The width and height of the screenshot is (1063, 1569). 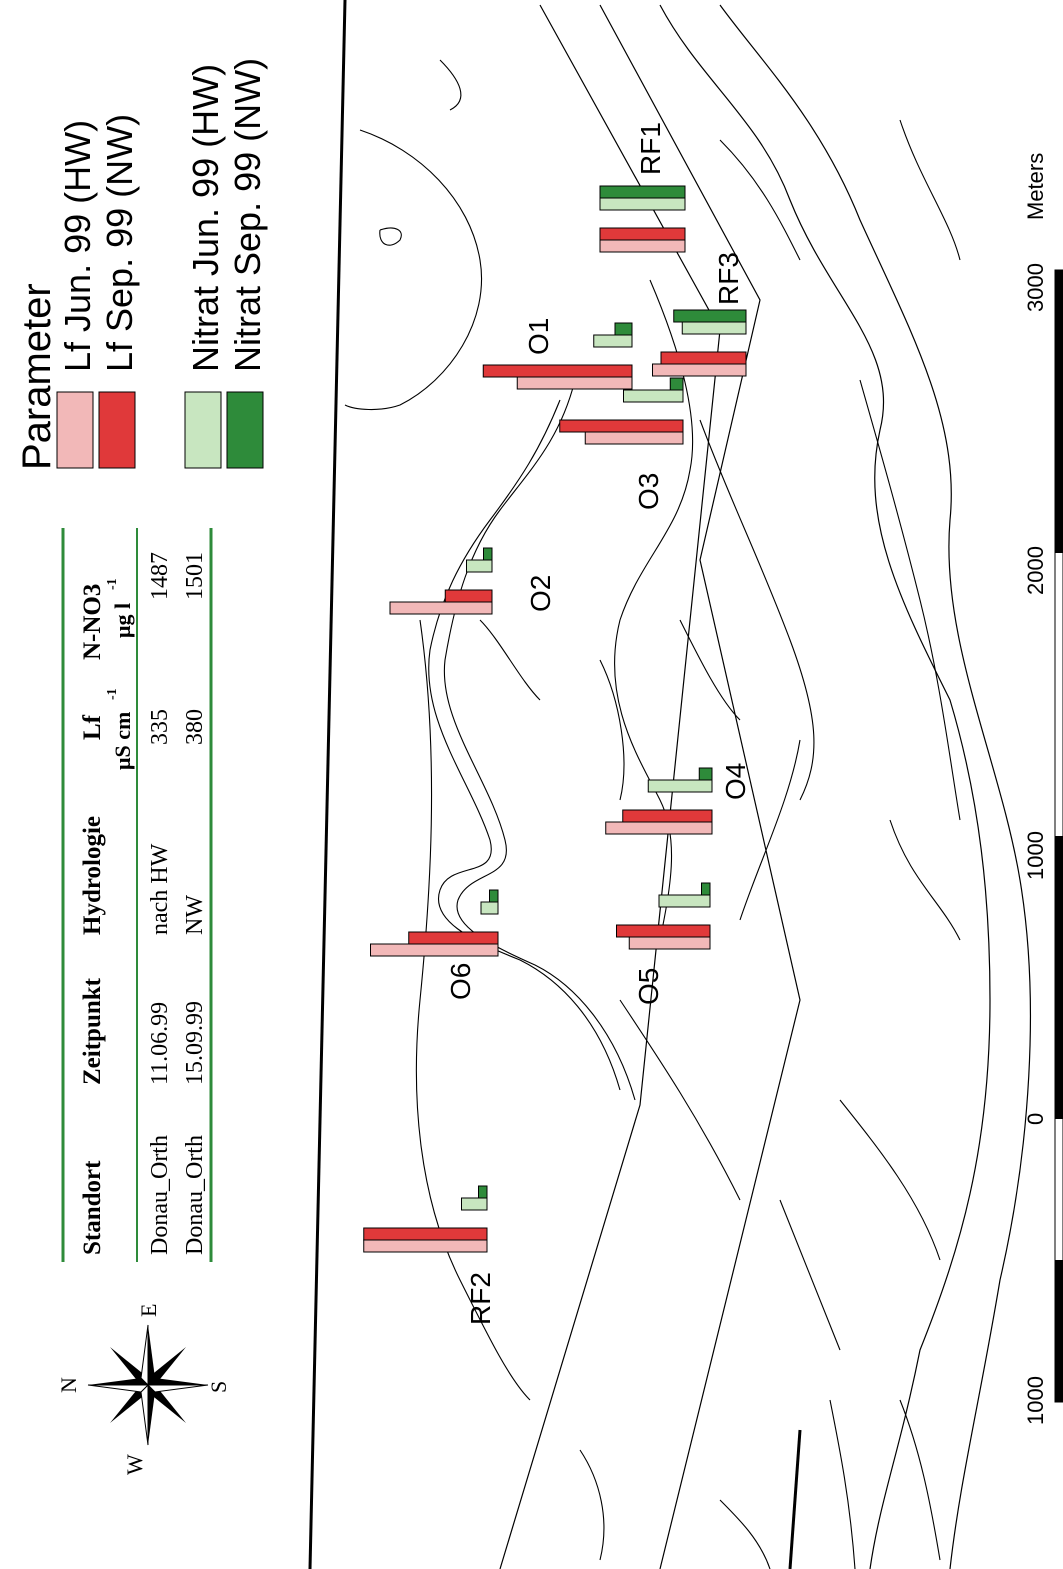 I want to click on legend-label-no3-jun: Nitrat Jun. 99 (HW), so click(x=205, y=218).